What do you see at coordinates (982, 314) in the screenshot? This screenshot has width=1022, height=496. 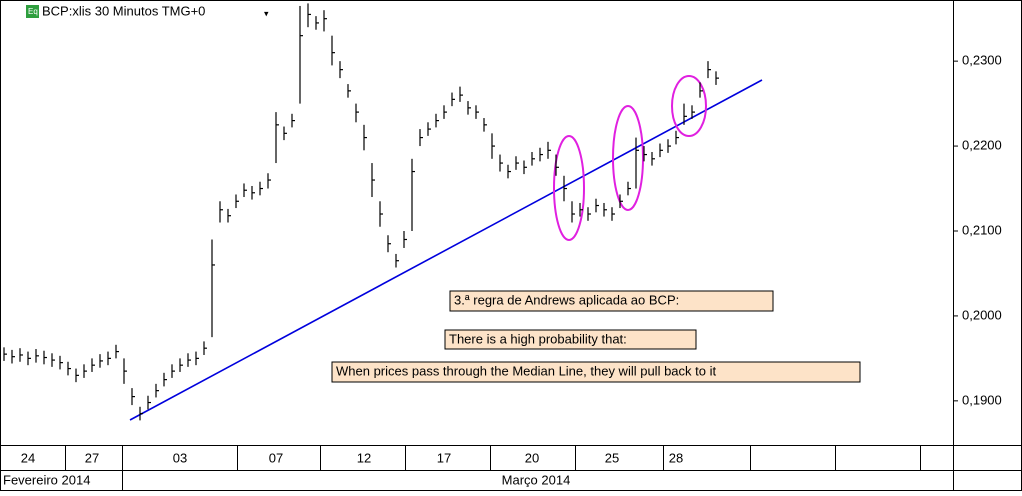 I see `y-tick-label: 0,2000` at bounding box center [982, 314].